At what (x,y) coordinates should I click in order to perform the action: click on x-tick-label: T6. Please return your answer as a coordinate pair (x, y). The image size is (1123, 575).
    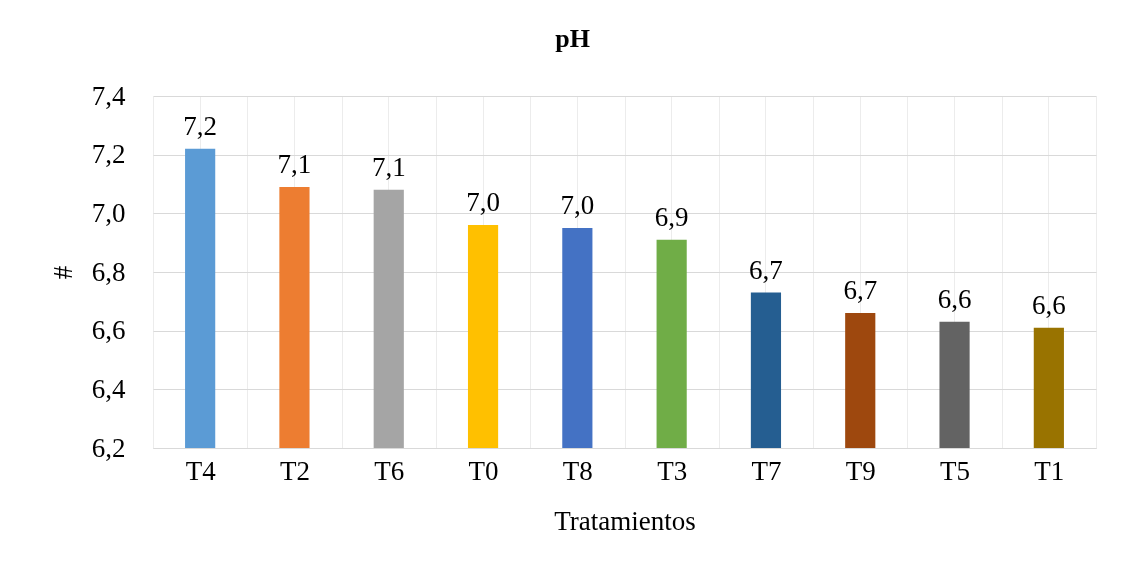
    Looking at the image, I should click on (389, 470).